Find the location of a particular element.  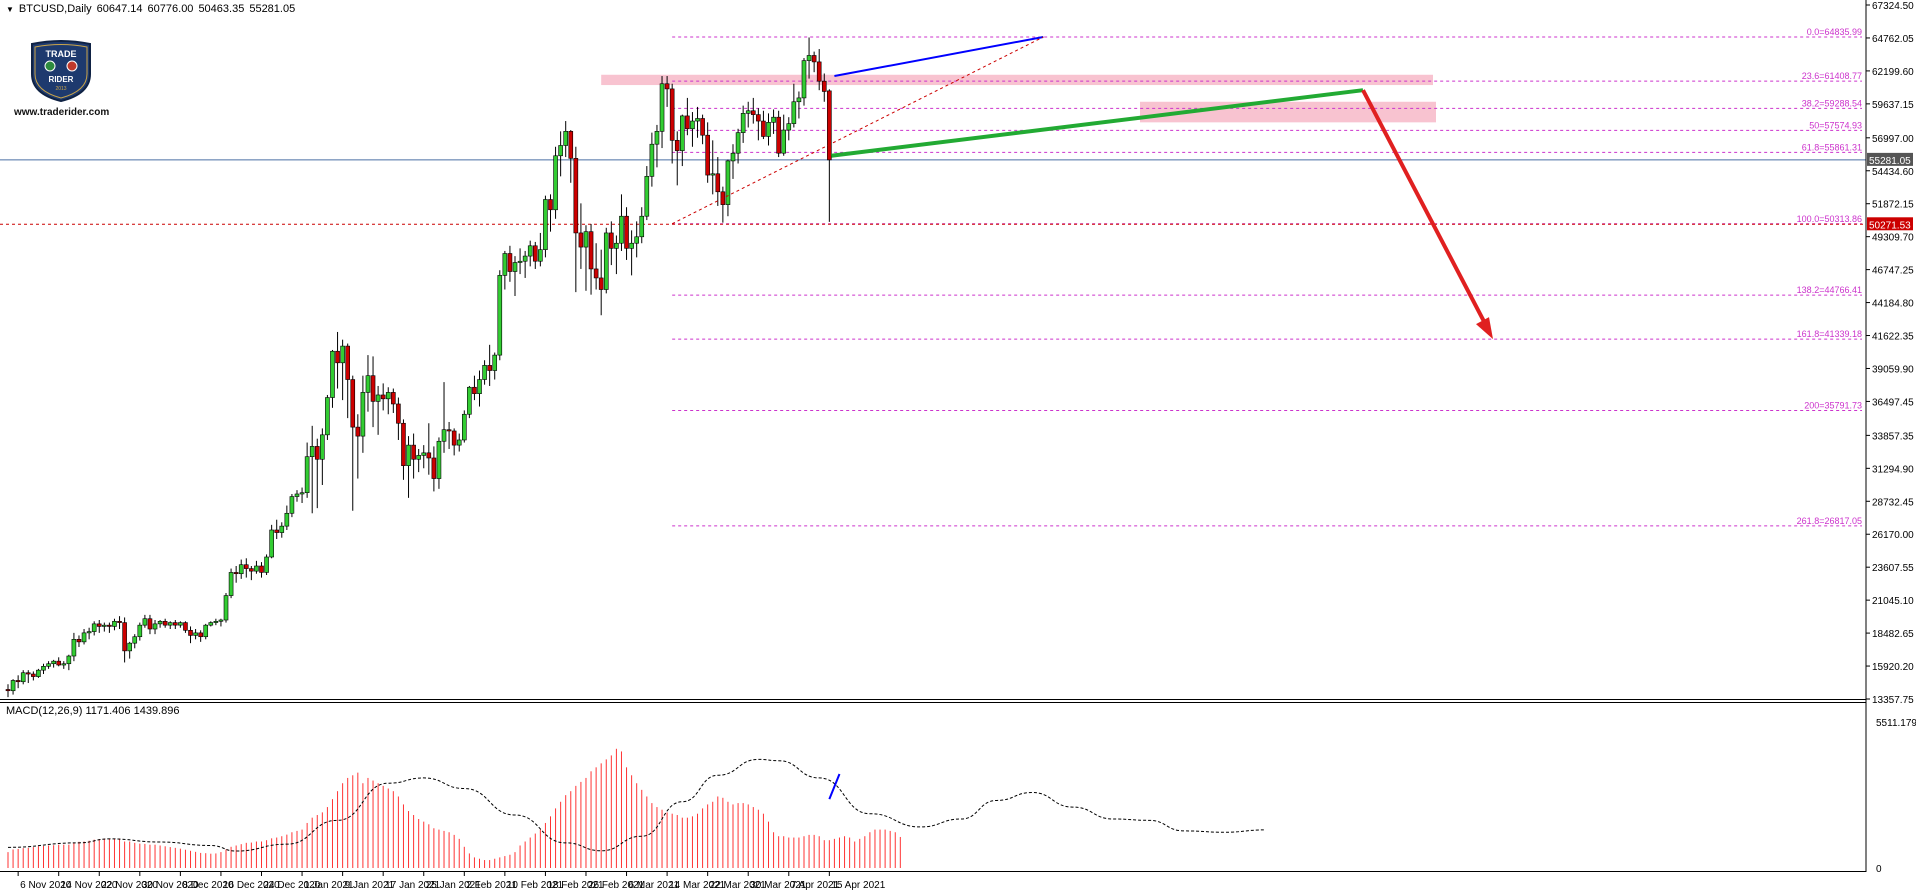

time-tick-label: 17 Jan 2021 is located at coordinates (412, 885).